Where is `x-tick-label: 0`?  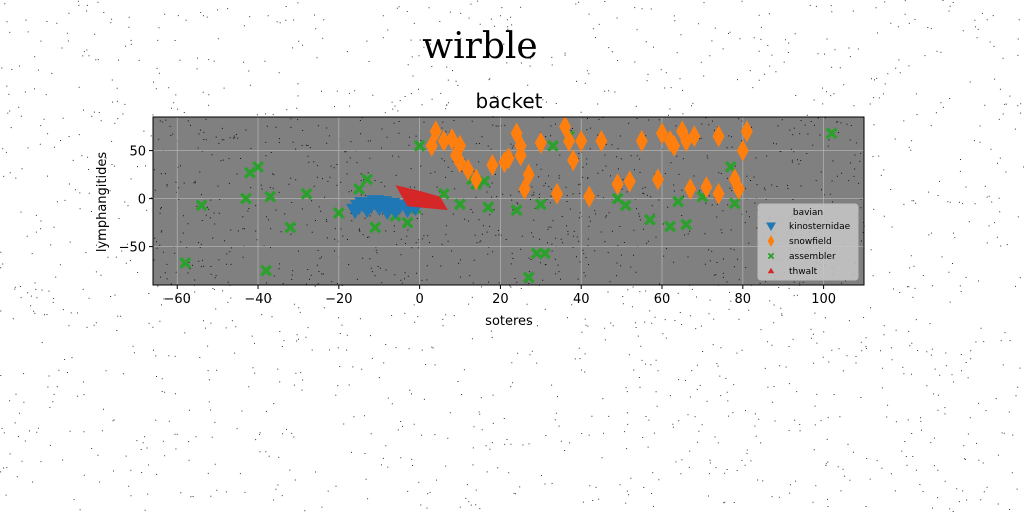 x-tick-label: 0 is located at coordinates (419, 299).